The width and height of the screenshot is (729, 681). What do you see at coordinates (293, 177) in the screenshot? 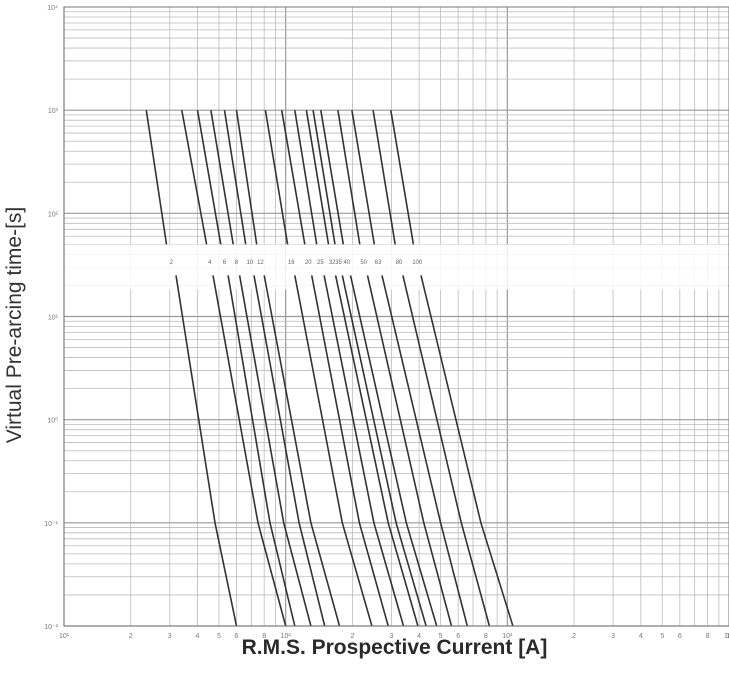
I see `curve-8-upper` at bounding box center [293, 177].